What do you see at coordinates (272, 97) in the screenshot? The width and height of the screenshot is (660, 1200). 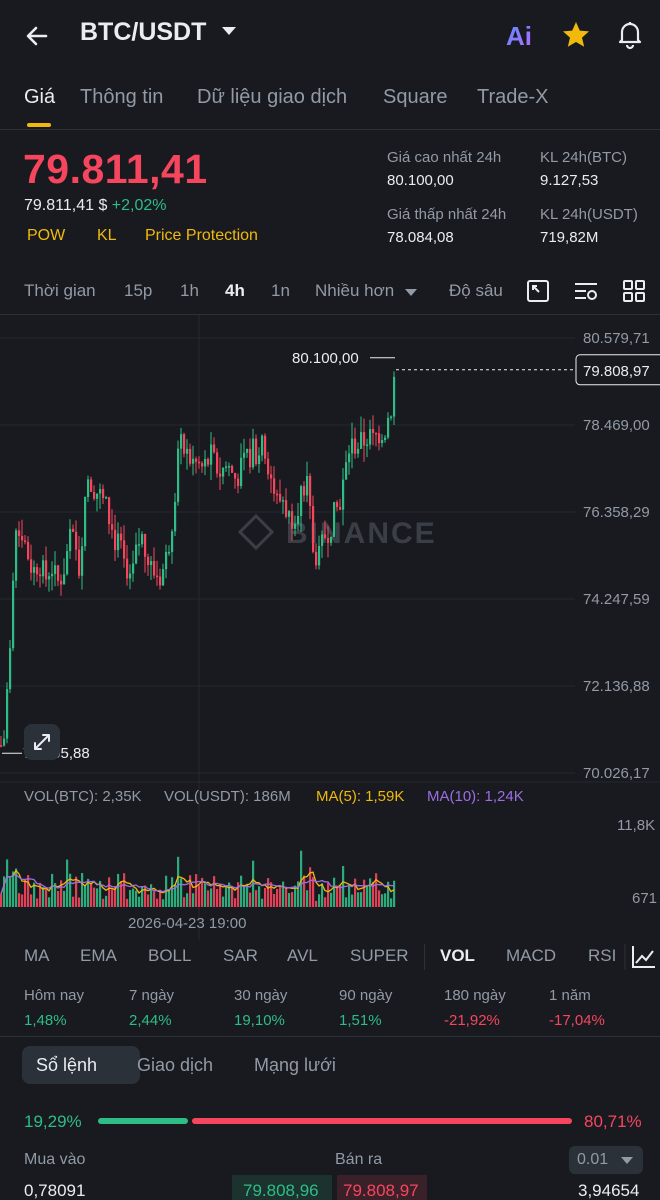 I see `tab-trading-data: Dữ liệu giao dịch` at bounding box center [272, 97].